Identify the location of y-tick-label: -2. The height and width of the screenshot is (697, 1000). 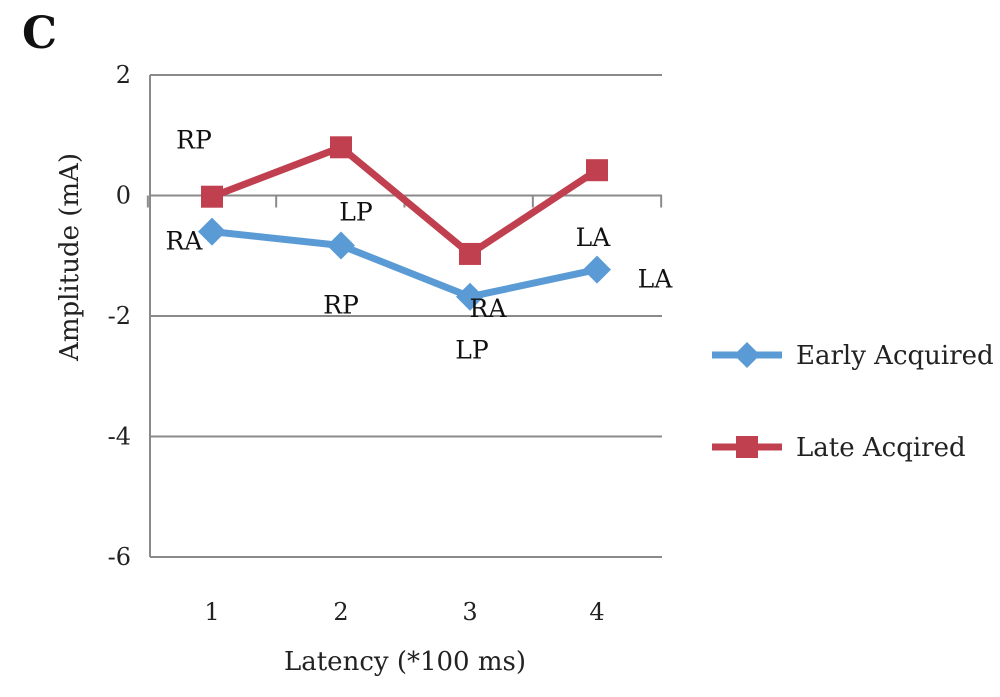
(119, 316).